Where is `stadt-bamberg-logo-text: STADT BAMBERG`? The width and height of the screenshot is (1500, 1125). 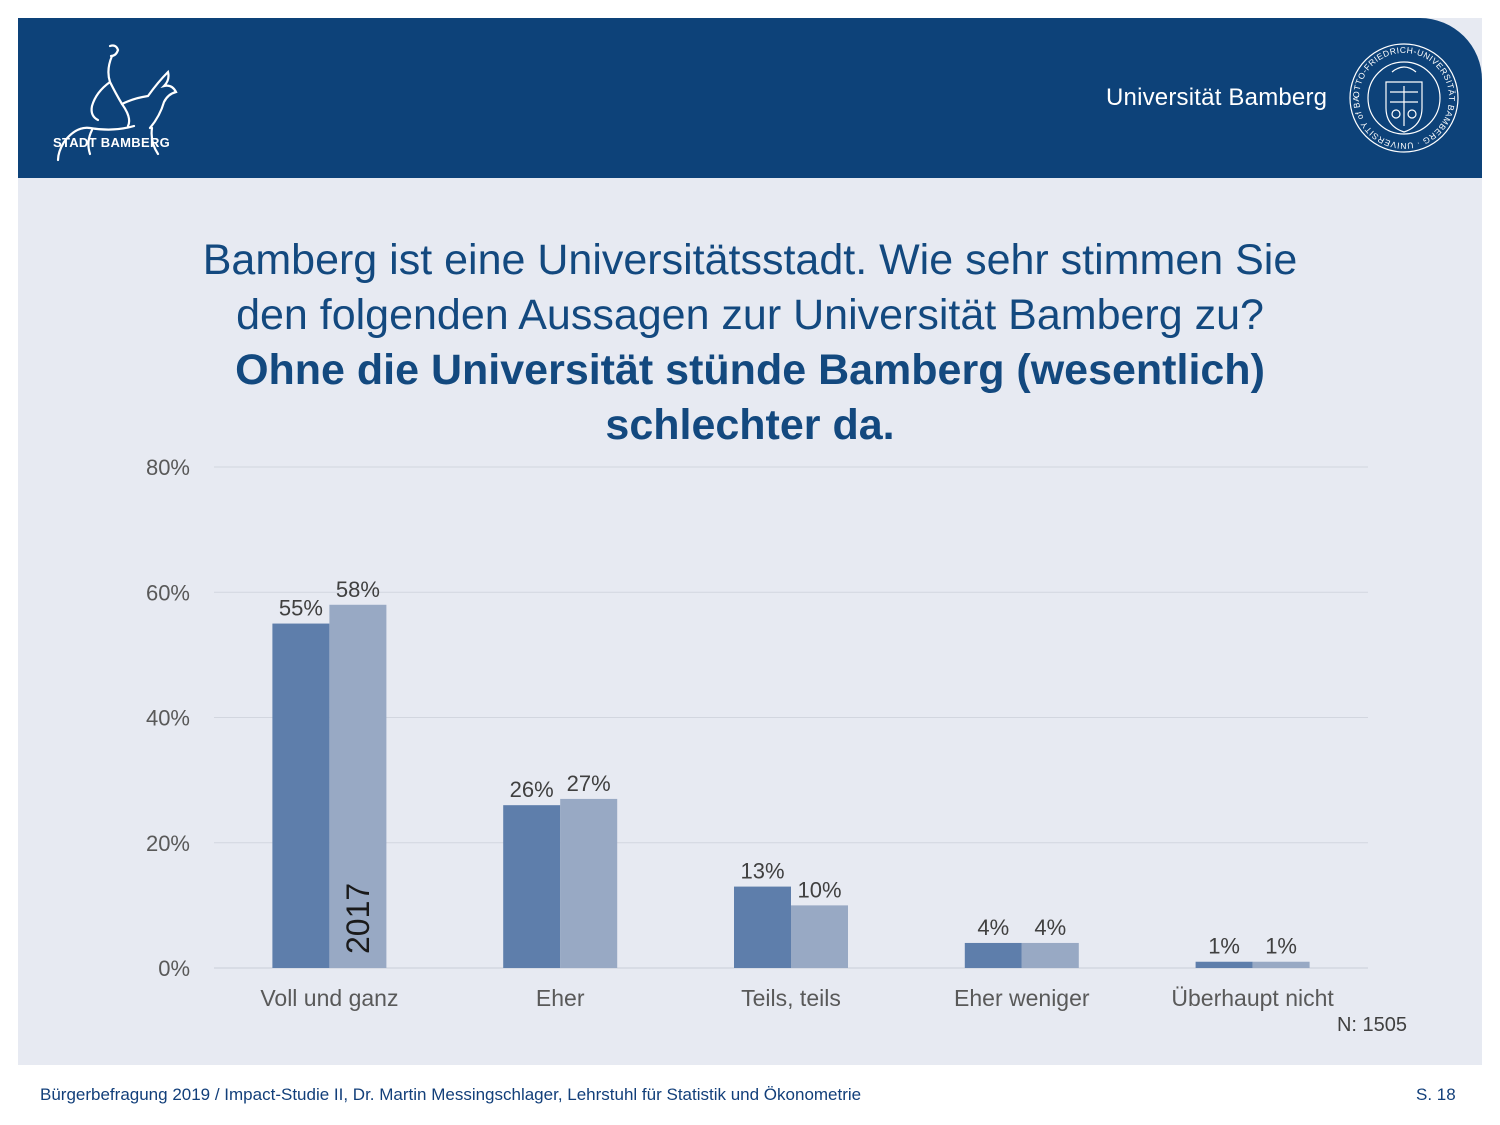 stadt-bamberg-logo-text: STADT BAMBERG is located at coordinates (112, 142).